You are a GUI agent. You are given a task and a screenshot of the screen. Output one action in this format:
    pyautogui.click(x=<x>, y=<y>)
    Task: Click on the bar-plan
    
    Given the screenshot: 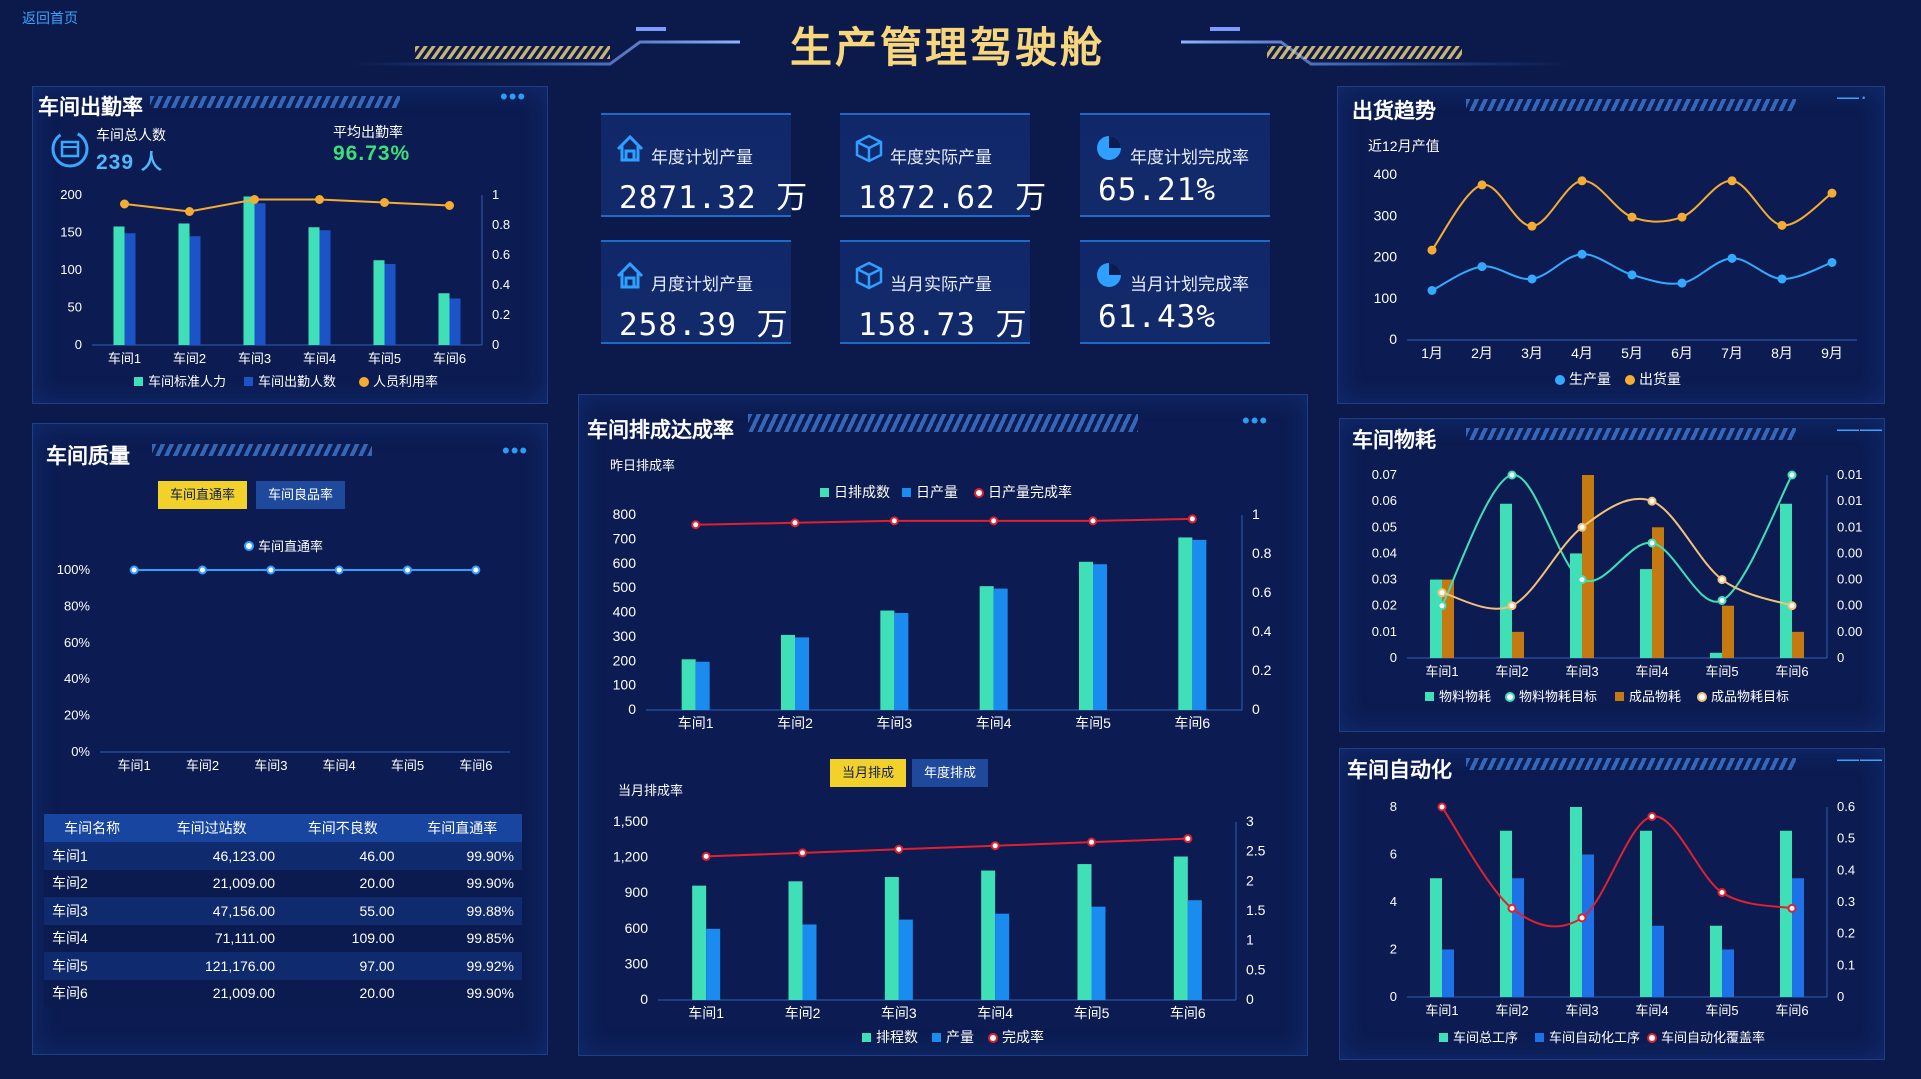 What is the action you would take?
    pyautogui.click(x=688, y=684)
    